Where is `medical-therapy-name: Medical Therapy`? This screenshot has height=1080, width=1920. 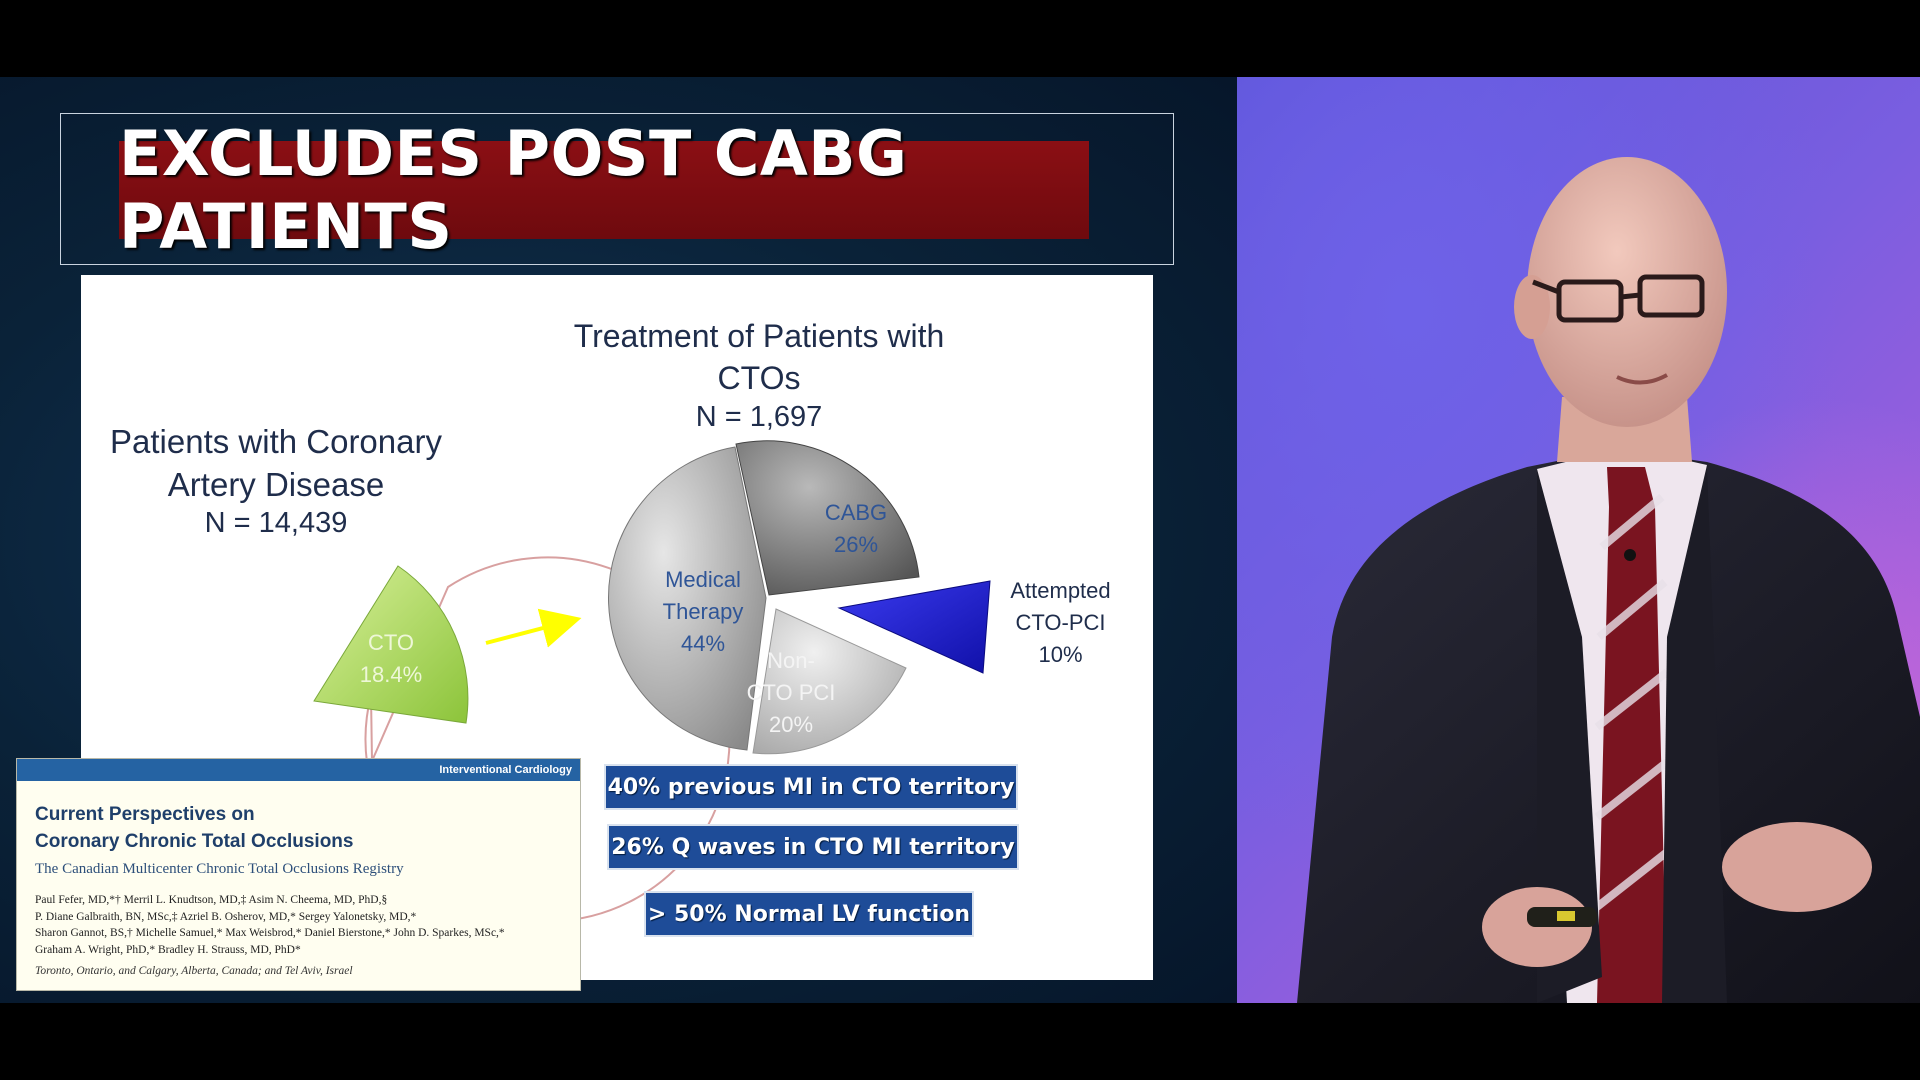
medical-therapy-name: Medical Therapy is located at coordinates (703, 595).